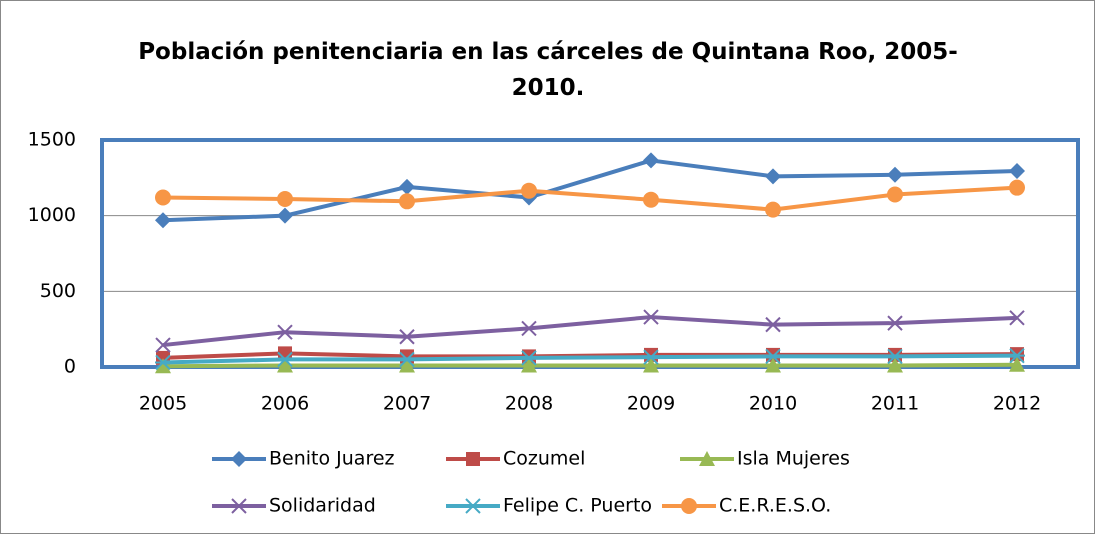  What do you see at coordinates (407, 404) in the screenshot?
I see `x-tick-label: 2007` at bounding box center [407, 404].